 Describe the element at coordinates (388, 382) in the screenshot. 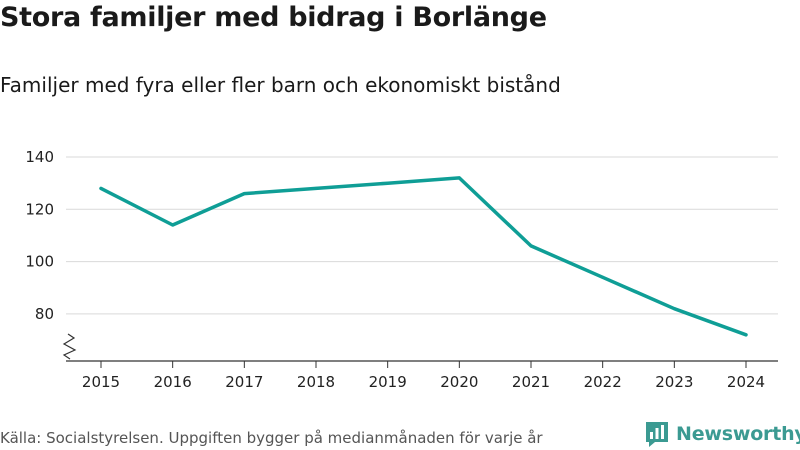

I see `x-tick-label: 2019` at that location.